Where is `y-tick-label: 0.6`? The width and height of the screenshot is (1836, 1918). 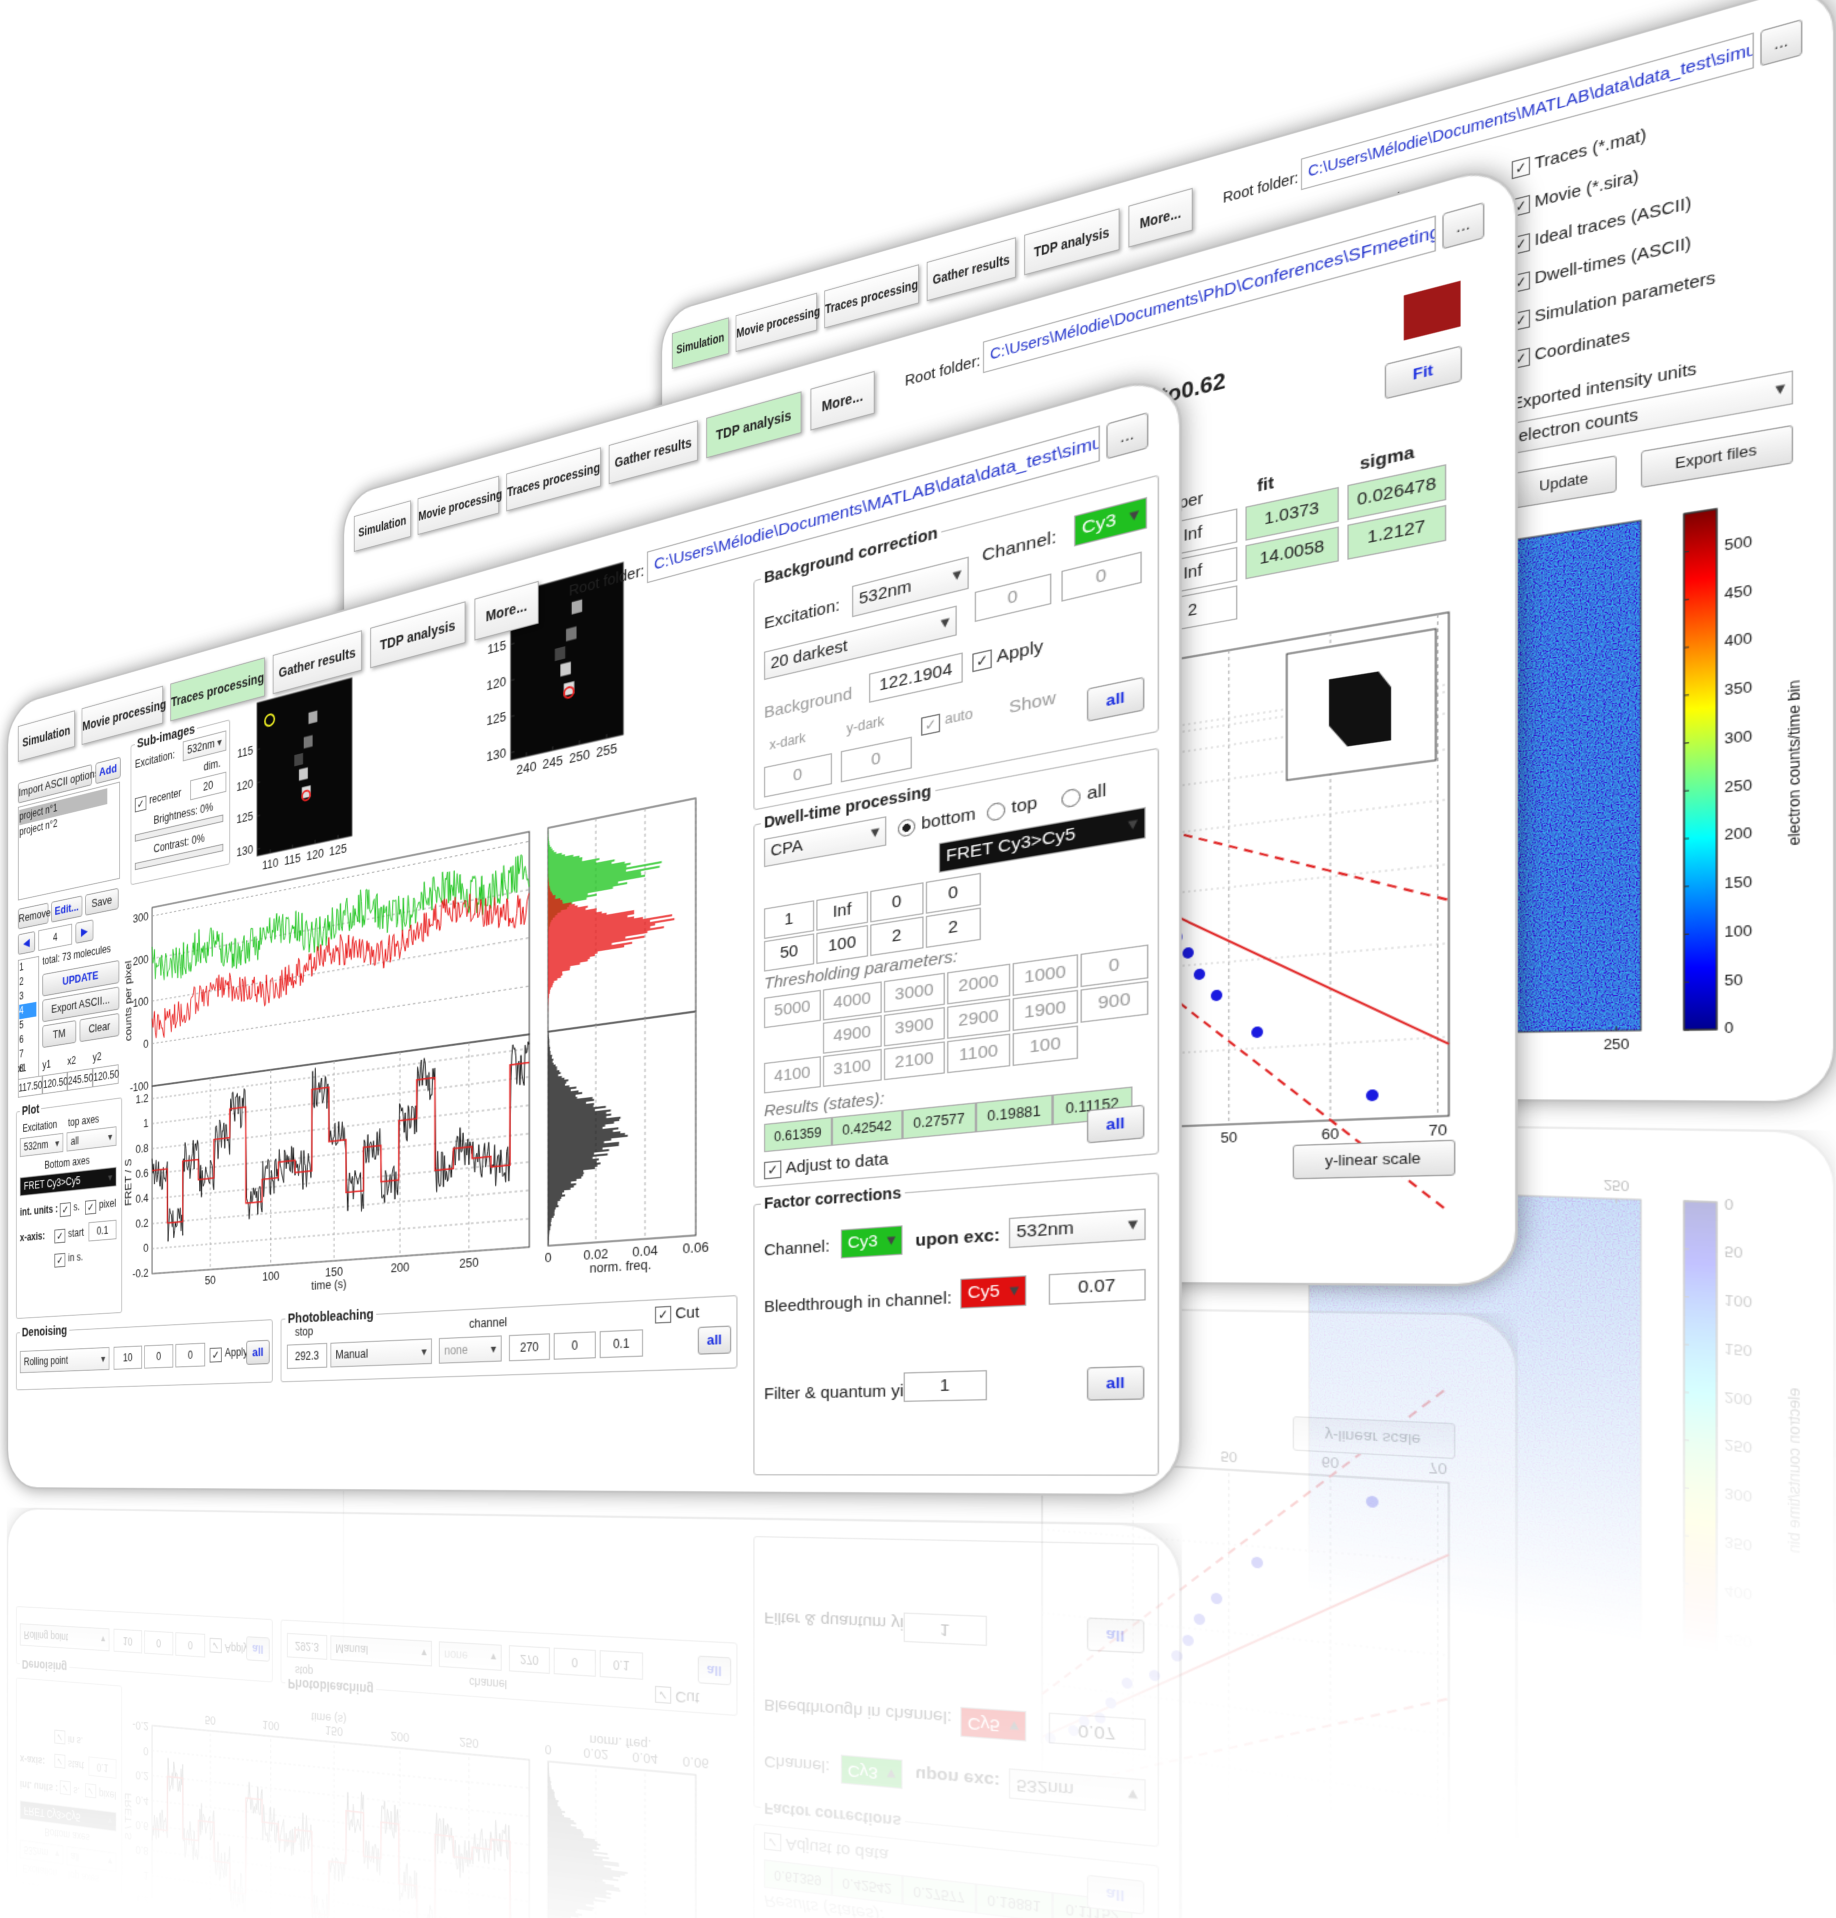
y-tick-label: 0.6 is located at coordinates (142, 1174).